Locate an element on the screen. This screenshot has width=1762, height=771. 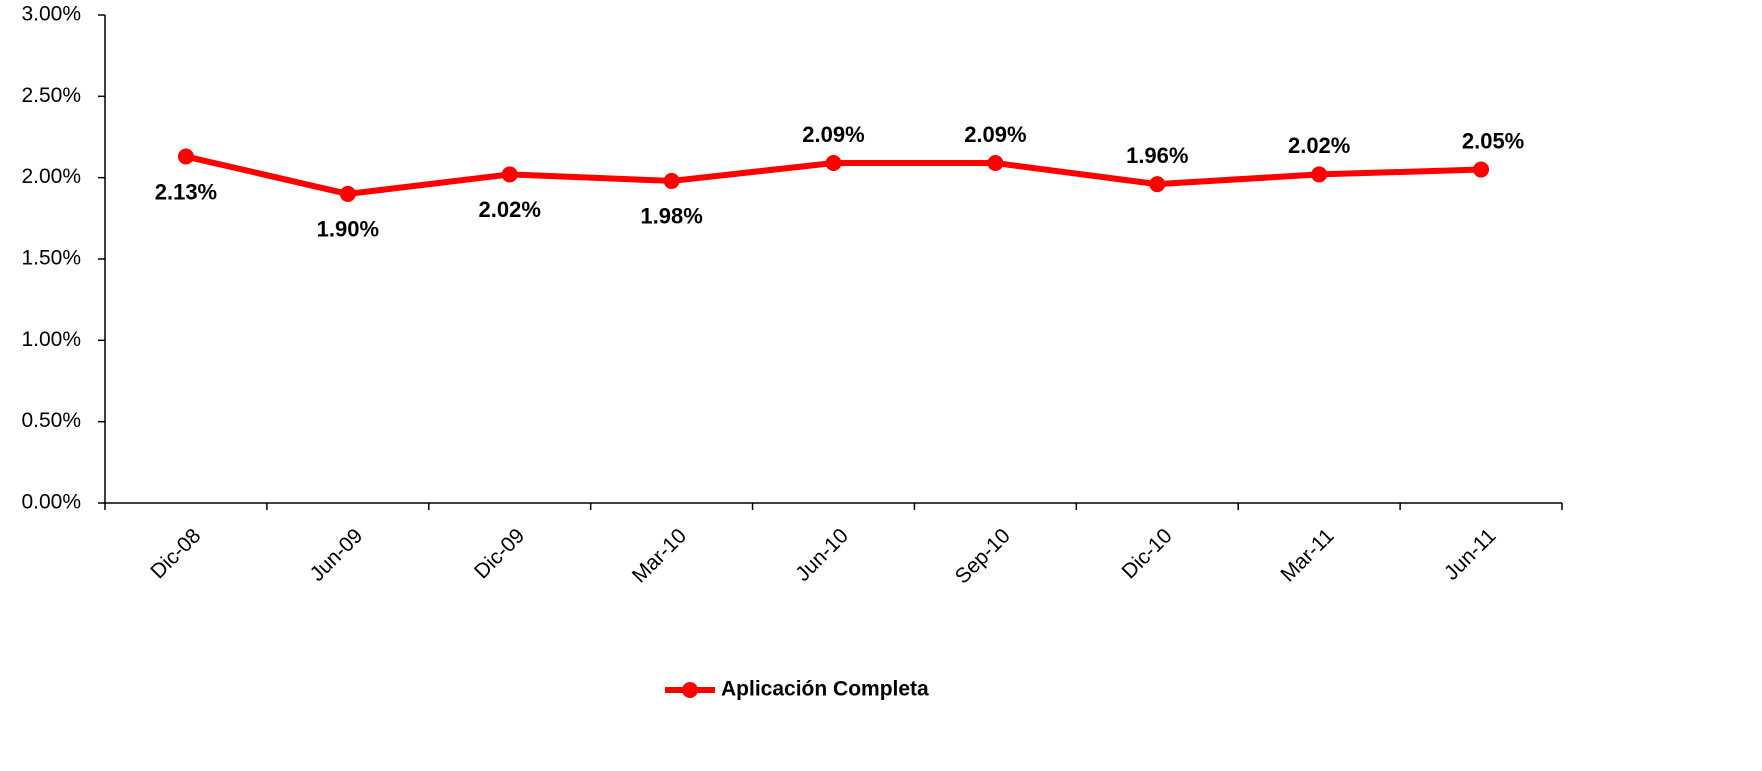
x-tick-label: Dic-08 is located at coordinates (175, 553).